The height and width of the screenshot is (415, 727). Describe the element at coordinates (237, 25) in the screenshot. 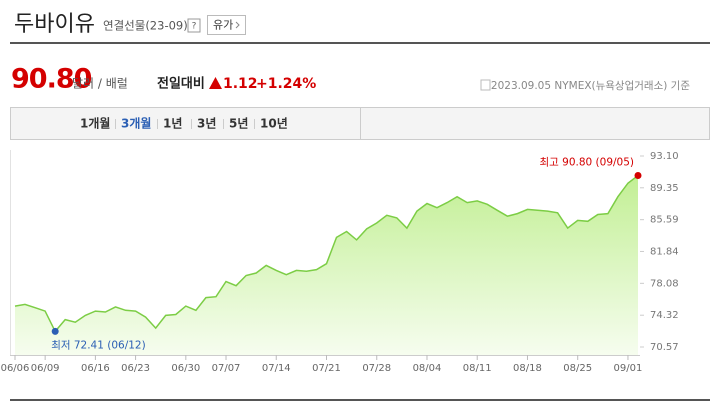

I see `button-arrow` at that location.